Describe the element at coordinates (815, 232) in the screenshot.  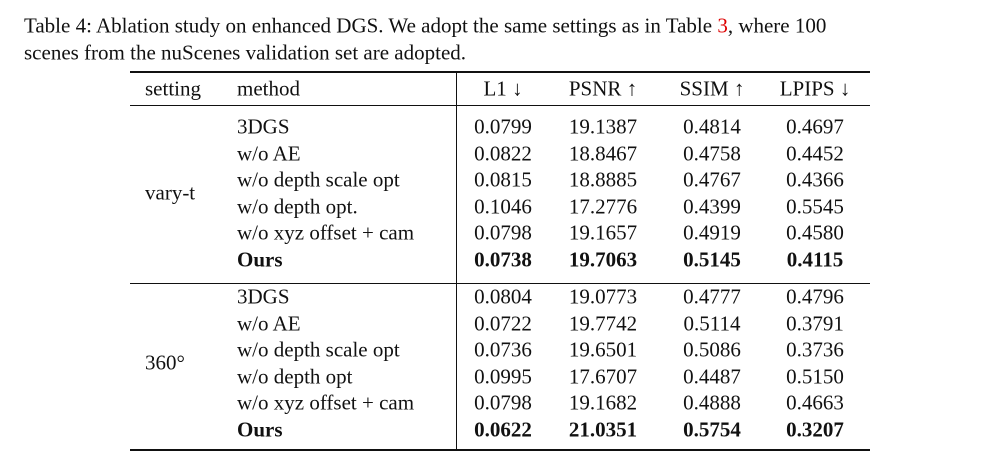
I see `cell-value: 0.4580` at that location.